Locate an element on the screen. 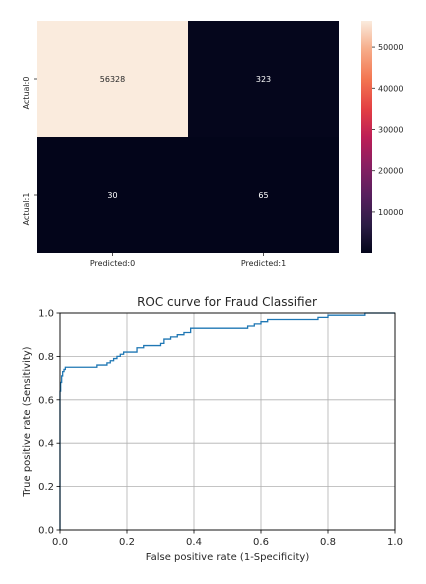  heatmap-cell-actual1-pred0 is located at coordinates (112, 195).